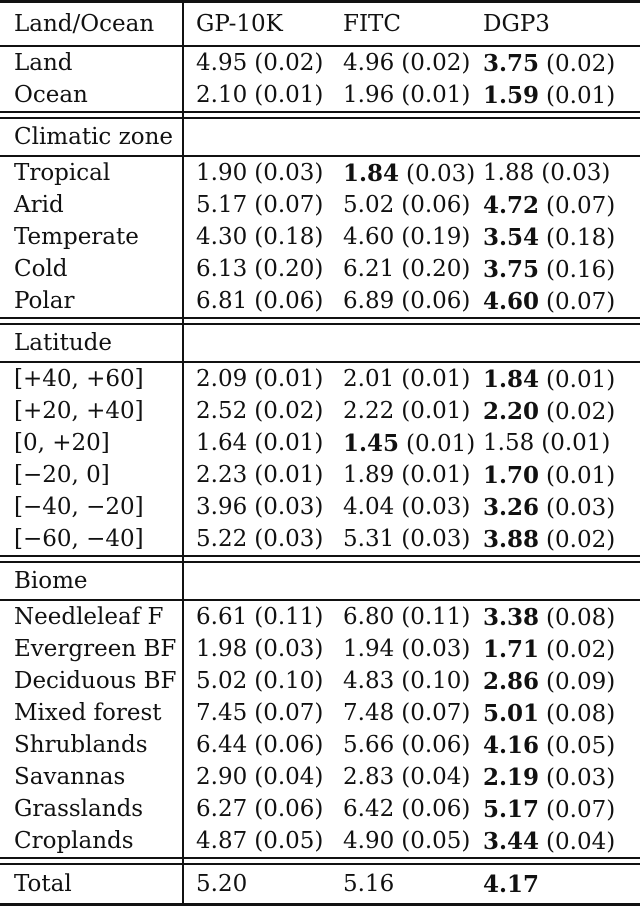 This screenshot has height=906, width=640. What do you see at coordinates (511, 379) in the screenshot?
I see `cell-value: 1.84` at bounding box center [511, 379].